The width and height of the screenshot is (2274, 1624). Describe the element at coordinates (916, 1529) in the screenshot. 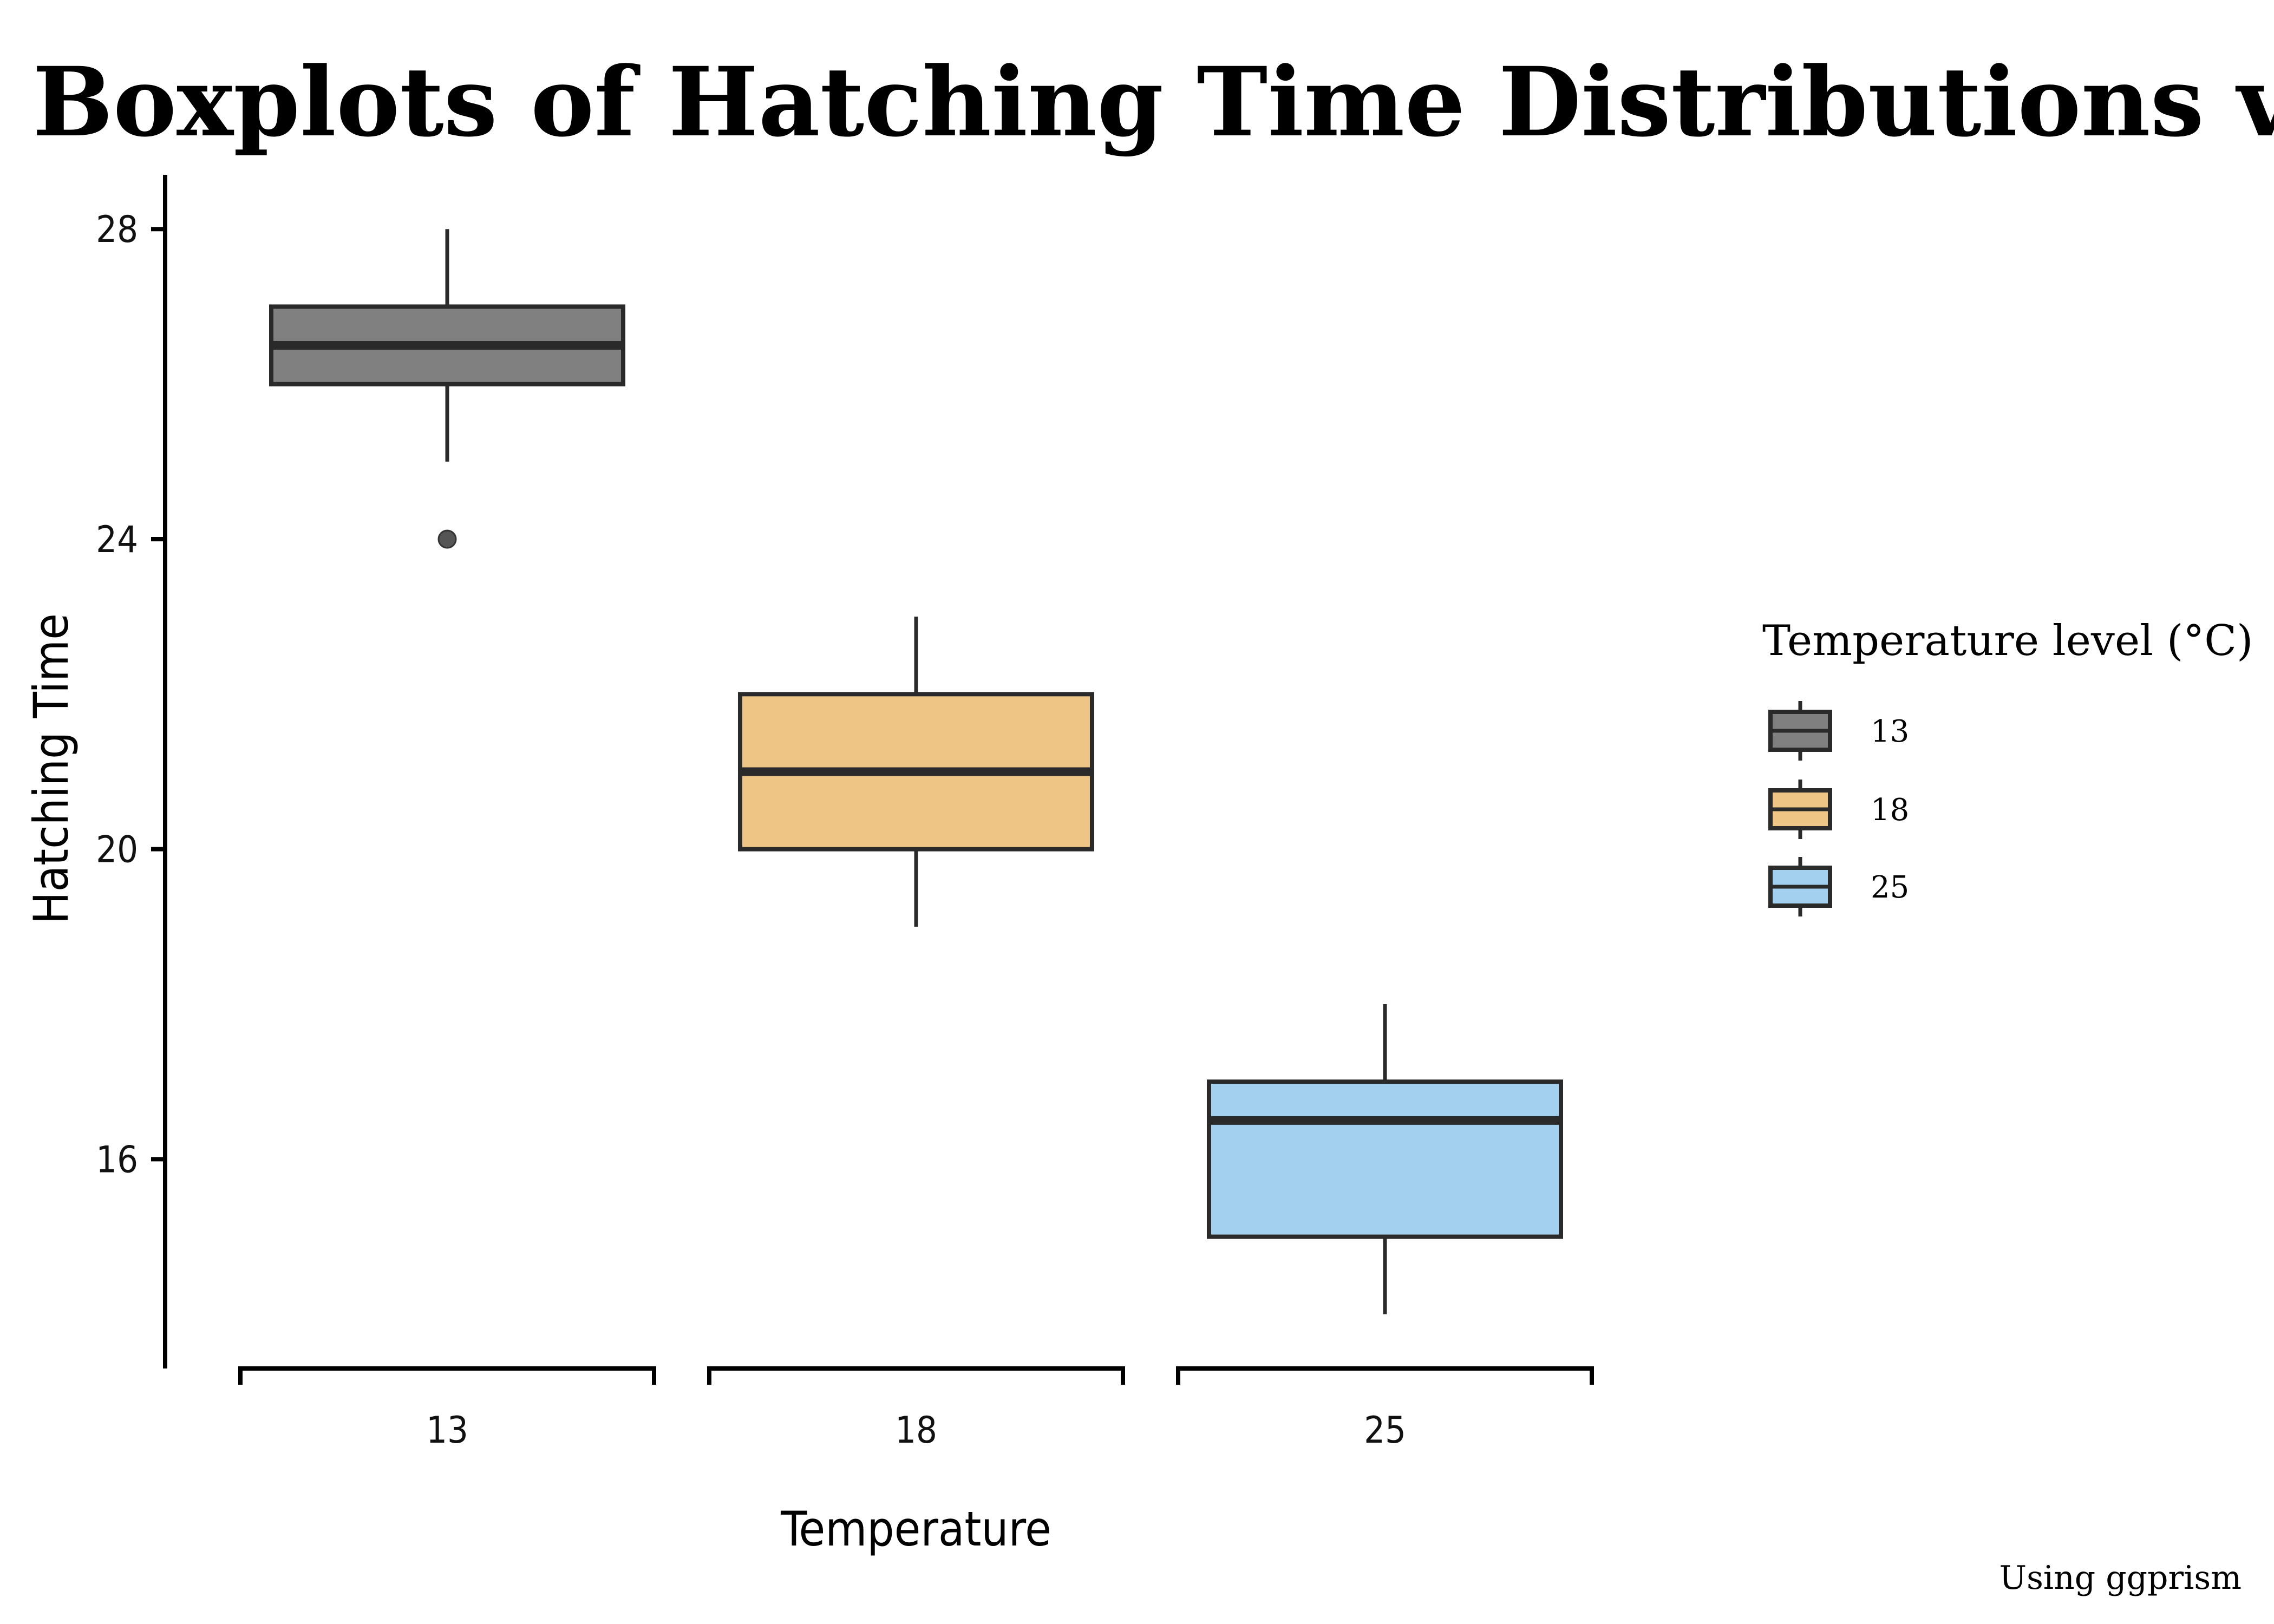

I see `x-axis-title: Temperature` at that location.